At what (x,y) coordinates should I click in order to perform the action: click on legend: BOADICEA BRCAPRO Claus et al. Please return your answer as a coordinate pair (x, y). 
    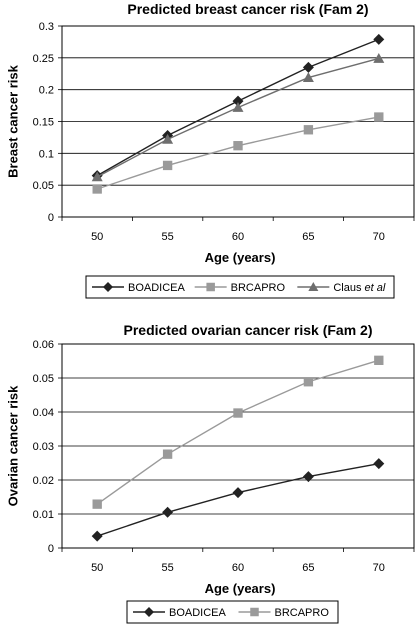
    Looking at the image, I should click on (240, 287).